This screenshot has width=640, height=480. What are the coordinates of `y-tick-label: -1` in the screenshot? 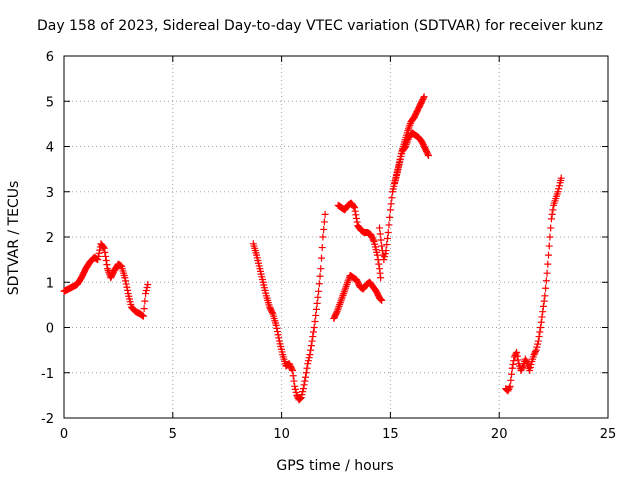 It's located at (47, 374).